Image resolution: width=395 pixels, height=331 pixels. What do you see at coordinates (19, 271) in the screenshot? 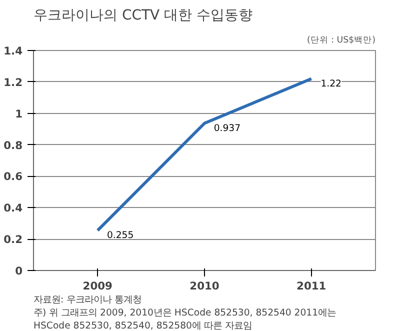
I see `y-tick-label: 0` at bounding box center [19, 271].